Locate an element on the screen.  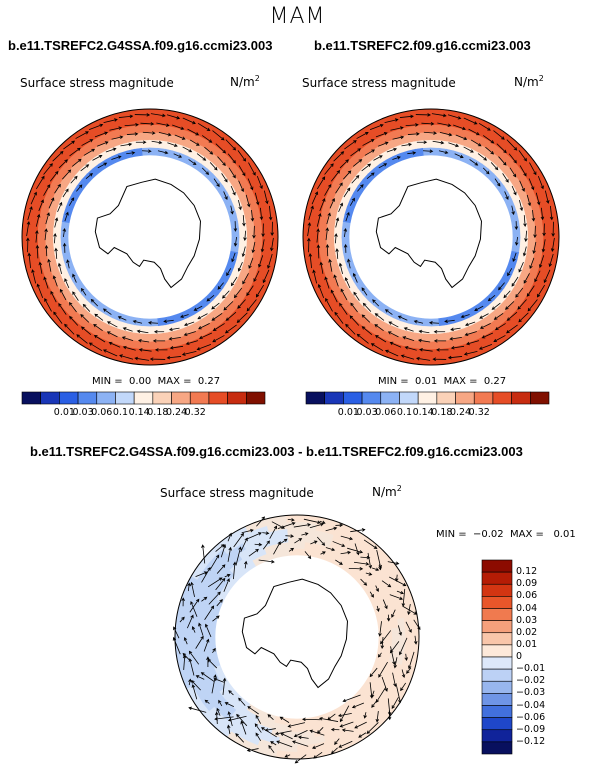
panel-1-map-wind-vectors is located at coordinates (150, 237).